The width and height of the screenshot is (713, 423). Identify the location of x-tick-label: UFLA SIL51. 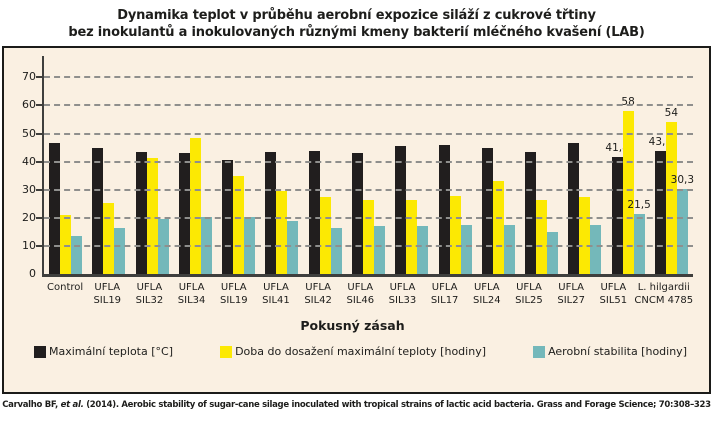
(613, 294).